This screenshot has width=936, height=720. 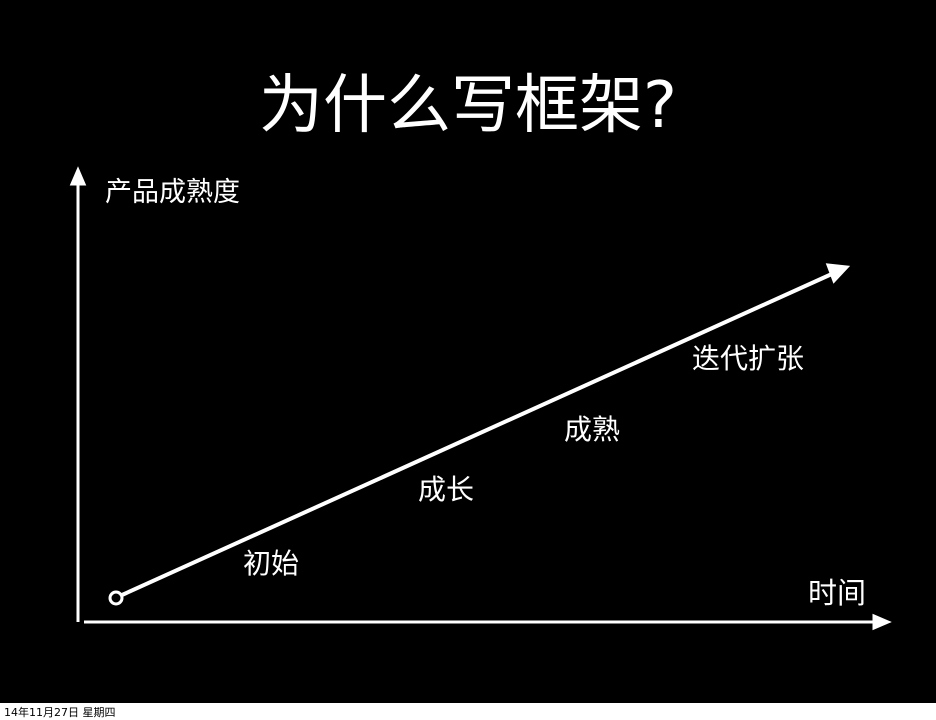 What do you see at coordinates (468, 106) in the screenshot?
I see `slide-title: 为什么写框架?` at bounding box center [468, 106].